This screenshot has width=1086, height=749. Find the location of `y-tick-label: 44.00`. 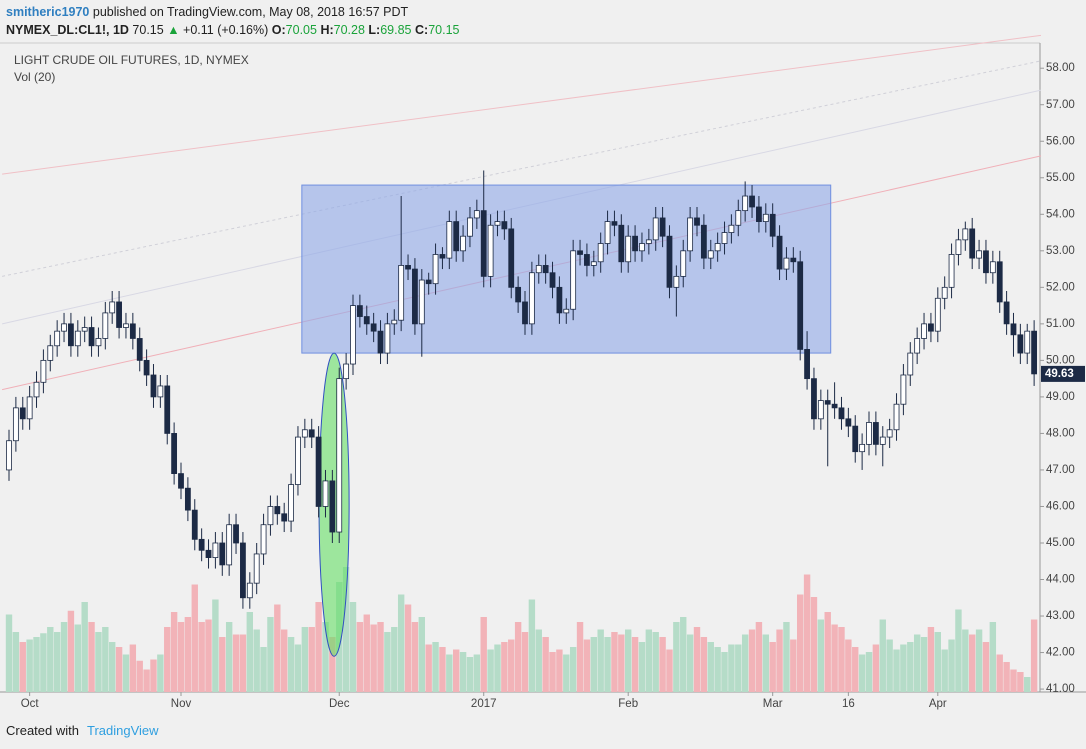

y-tick-label: 44.00 is located at coordinates (1060, 580).